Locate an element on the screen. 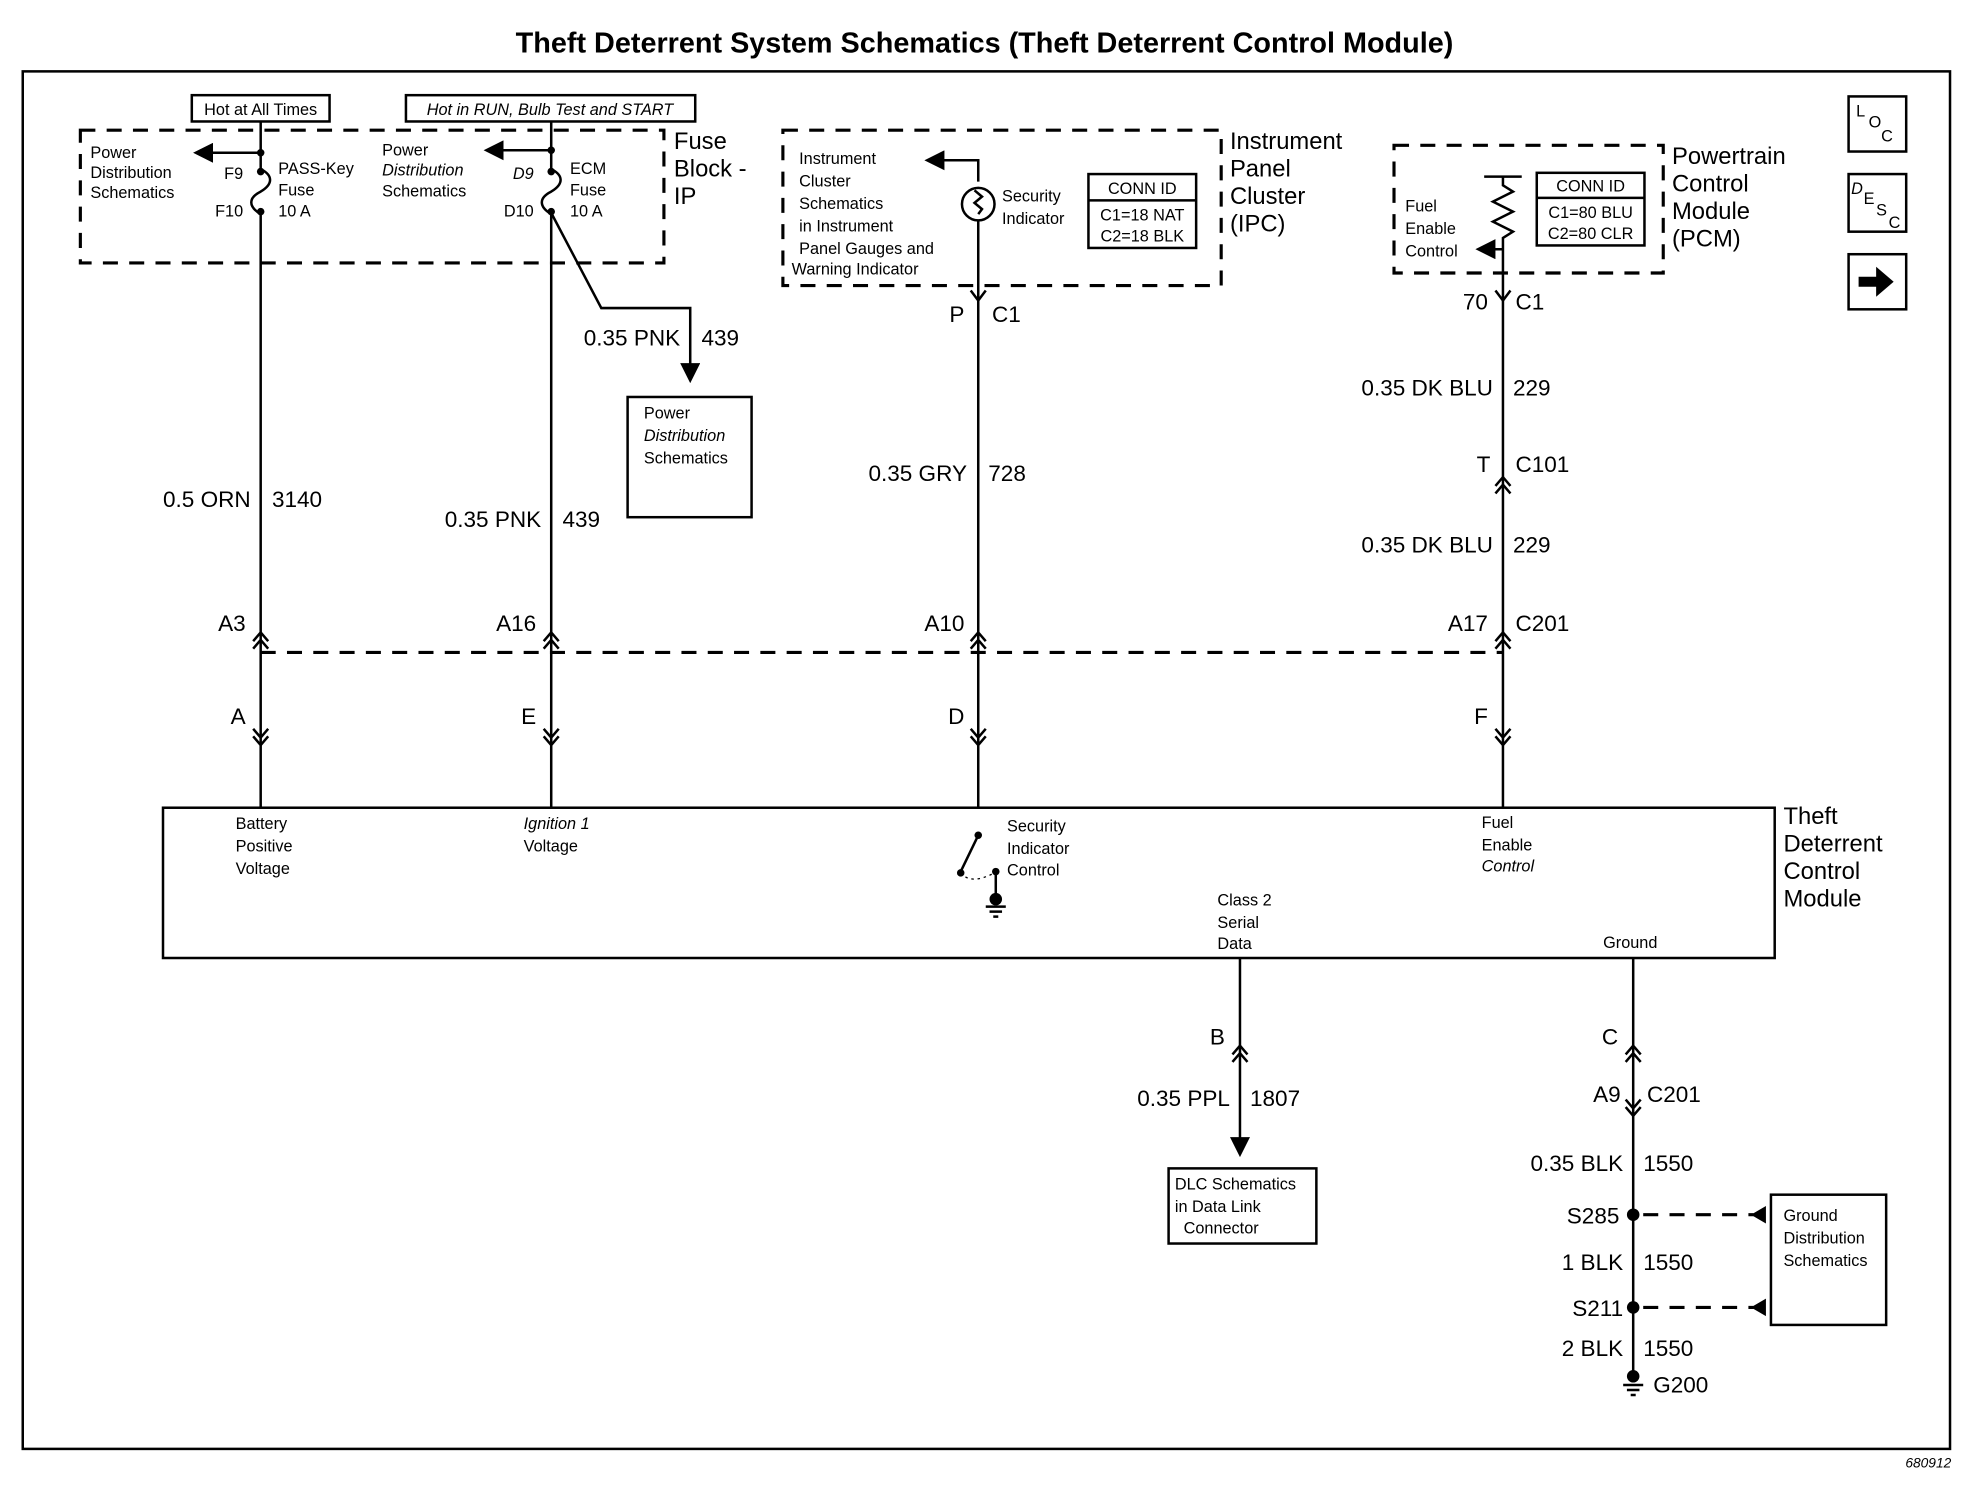 This screenshot has height=1504, width=1964. svg-text: Fuse is located at coordinates (296, 190).